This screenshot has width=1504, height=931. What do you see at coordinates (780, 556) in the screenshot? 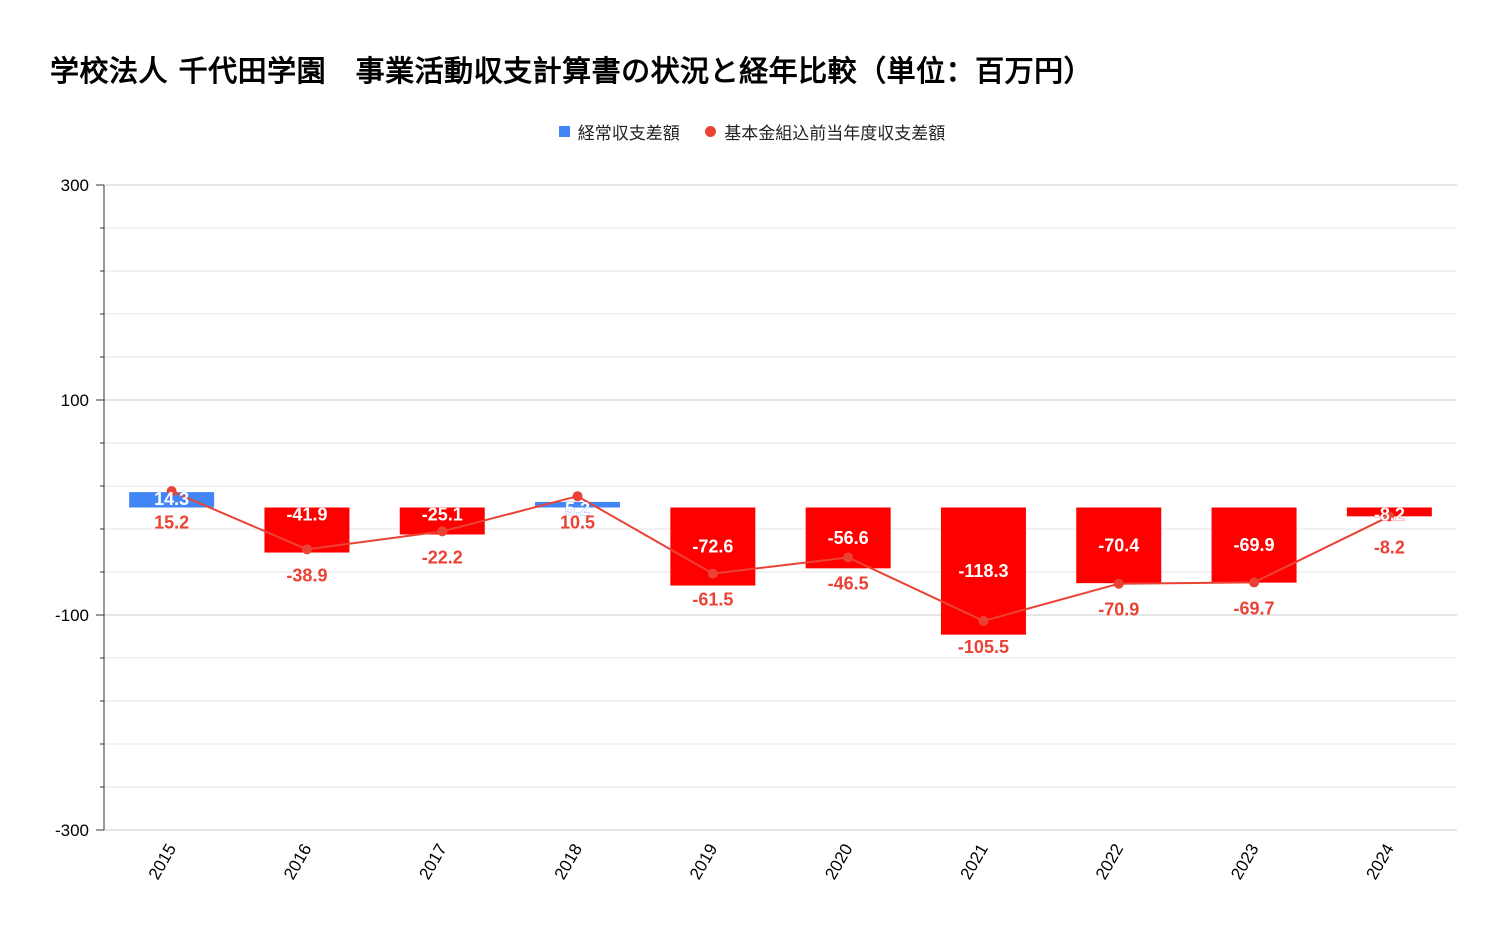
I see `line-series-path` at bounding box center [780, 556].